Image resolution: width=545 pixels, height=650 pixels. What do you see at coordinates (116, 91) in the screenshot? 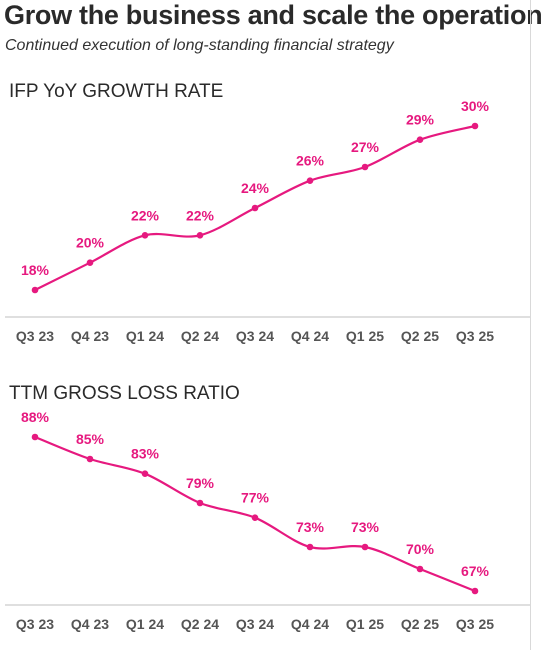
I see `chart-title-ifp-growth: IFP YoY GROWTH RATE` at bounding box center [116, 91].